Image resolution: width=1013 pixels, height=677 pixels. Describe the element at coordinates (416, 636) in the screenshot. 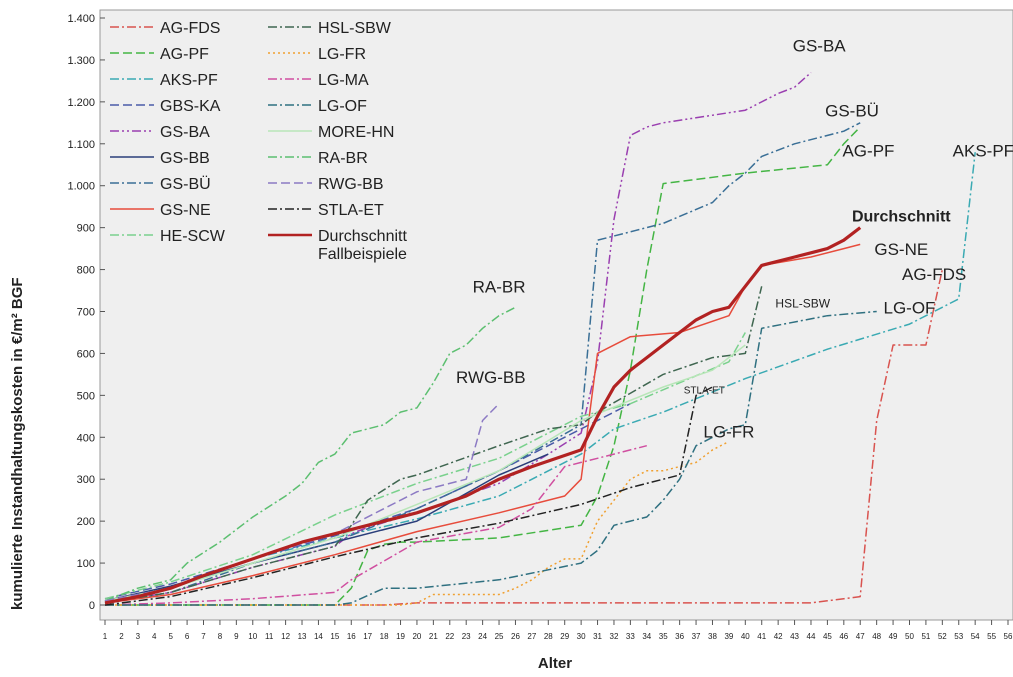

I see `x-tick-label: 20` at that location.